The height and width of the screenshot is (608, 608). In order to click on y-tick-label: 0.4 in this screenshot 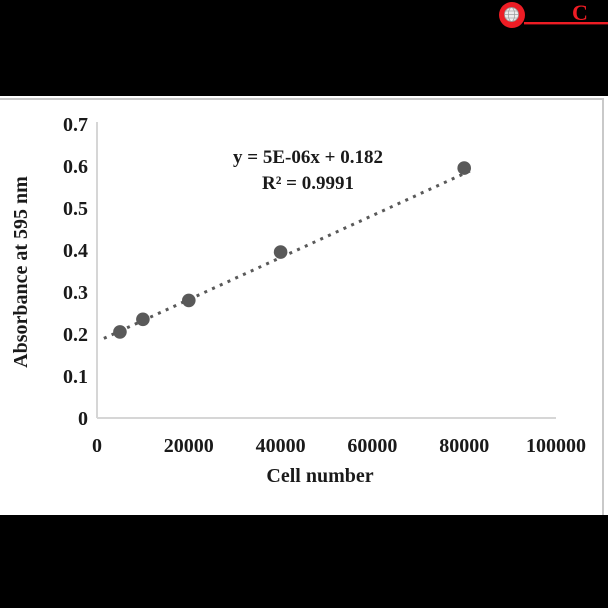, I will do `click(75, 251)`.